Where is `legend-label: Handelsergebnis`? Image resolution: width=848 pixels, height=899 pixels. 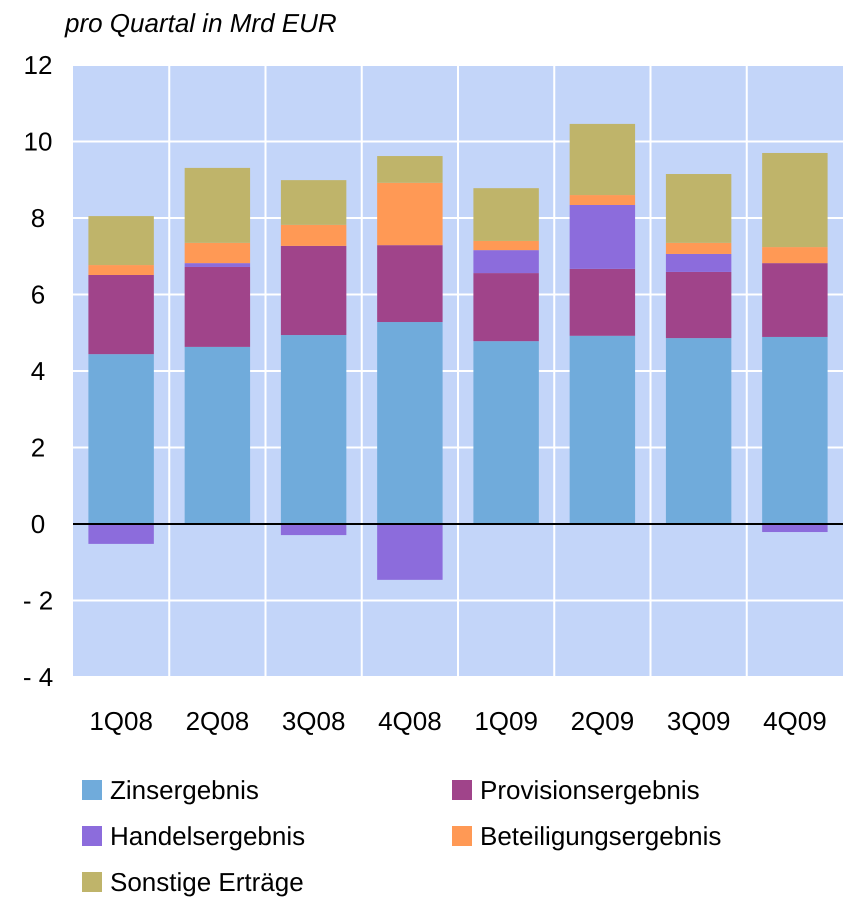 legend-label: Handelsergebnis is located at coordinates (208, 836).